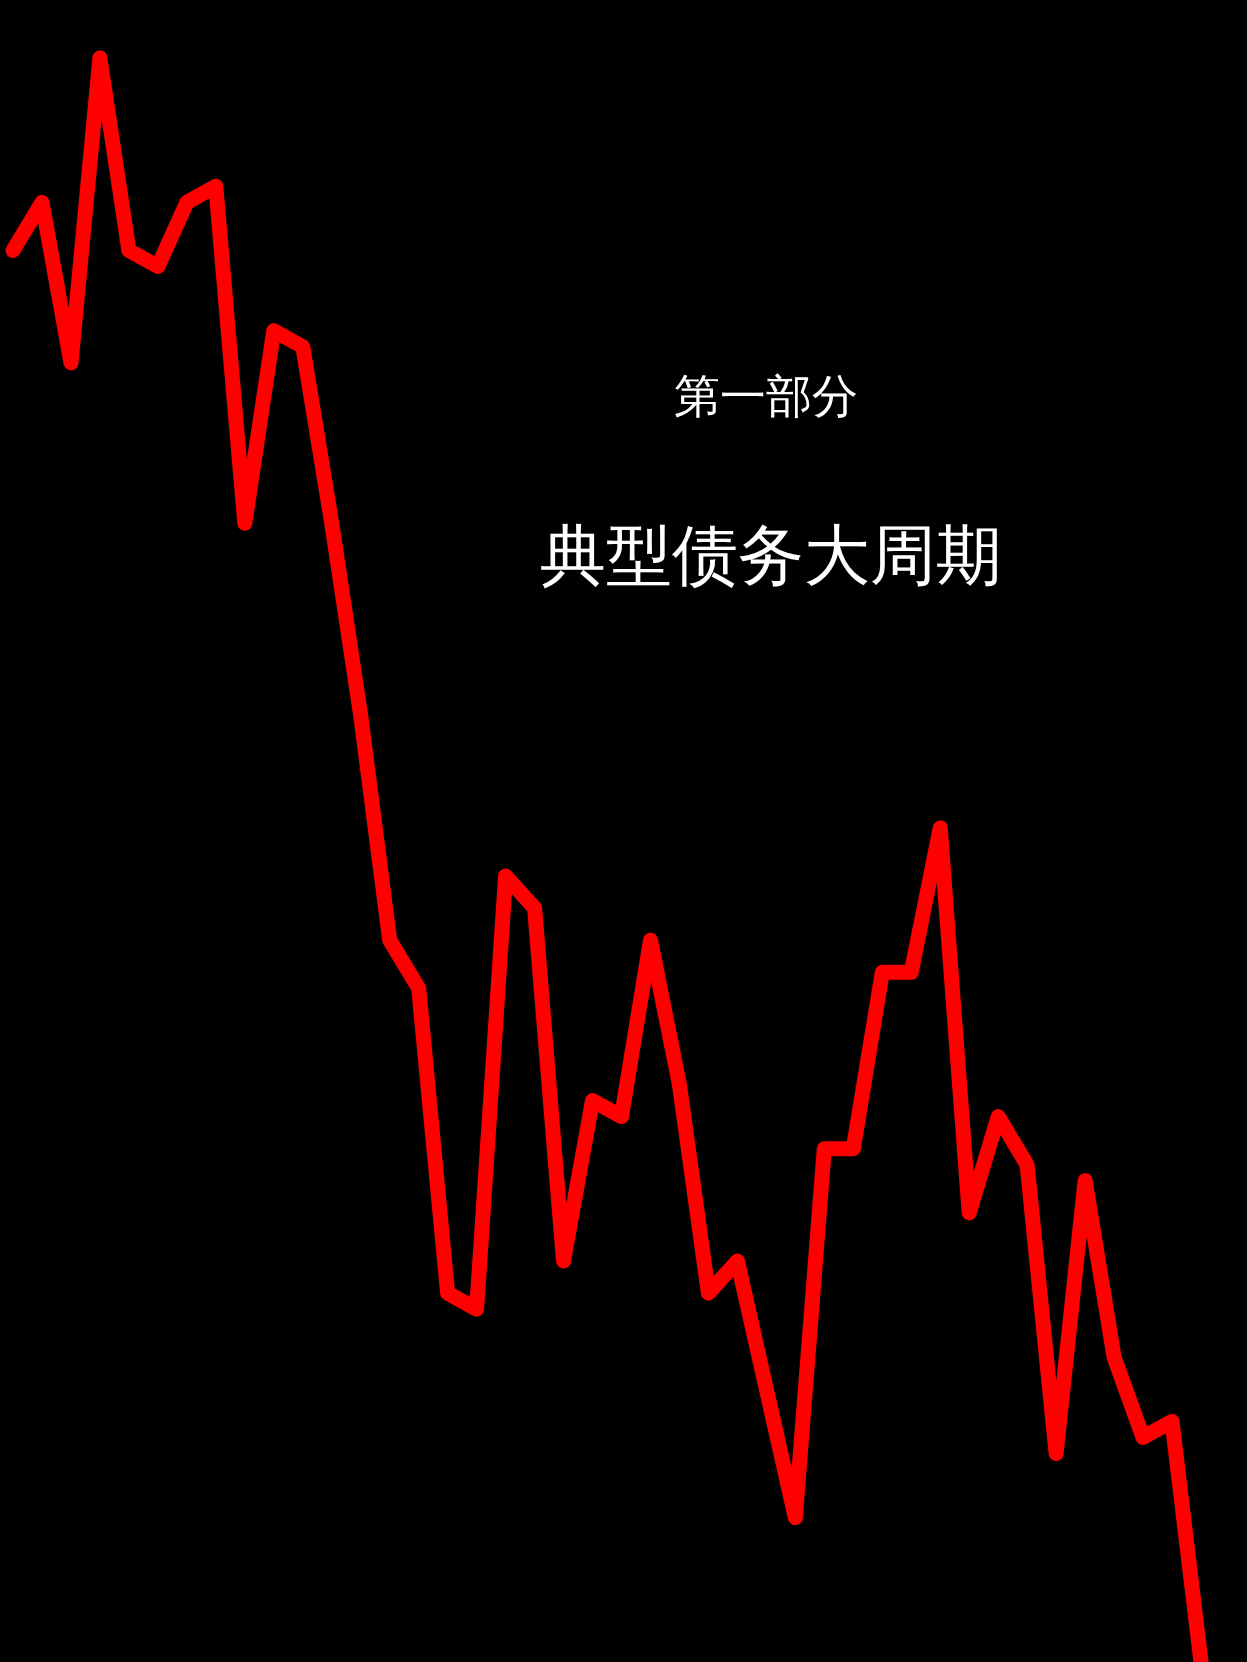  Describe the element at coordinates (766, 396) in the screenshot. I see `subtitle: 第一部分` at that location.